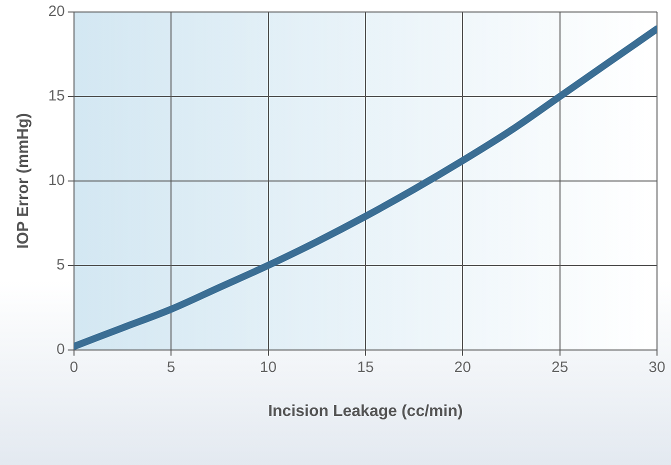 The width and height of the screenshot is (671, 465). I want to click on y-tick-label: 15, so click(56, 96).